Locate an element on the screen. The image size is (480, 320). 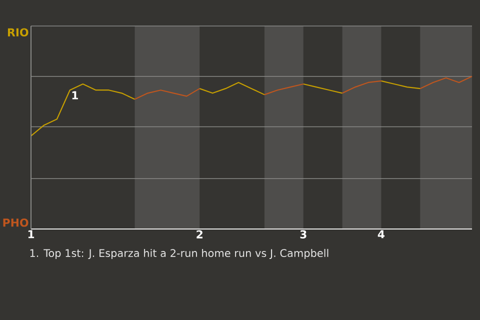
text: RIO is located at coordinates (18, 32).